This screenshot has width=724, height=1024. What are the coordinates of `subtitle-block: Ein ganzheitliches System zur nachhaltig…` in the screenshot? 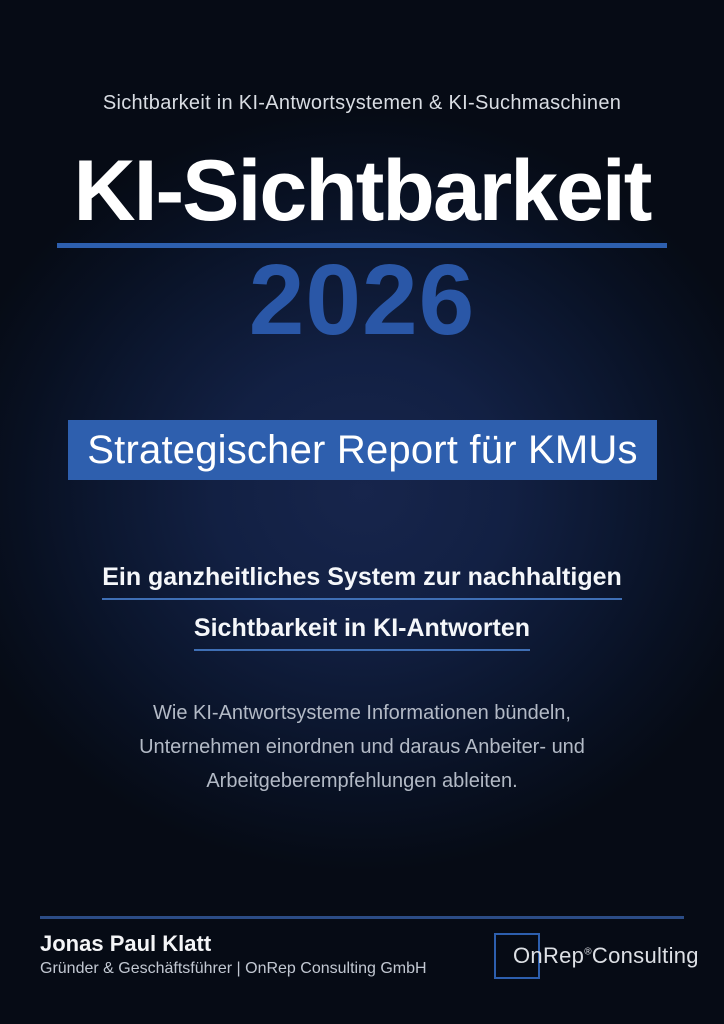 It's located at (362, 614).